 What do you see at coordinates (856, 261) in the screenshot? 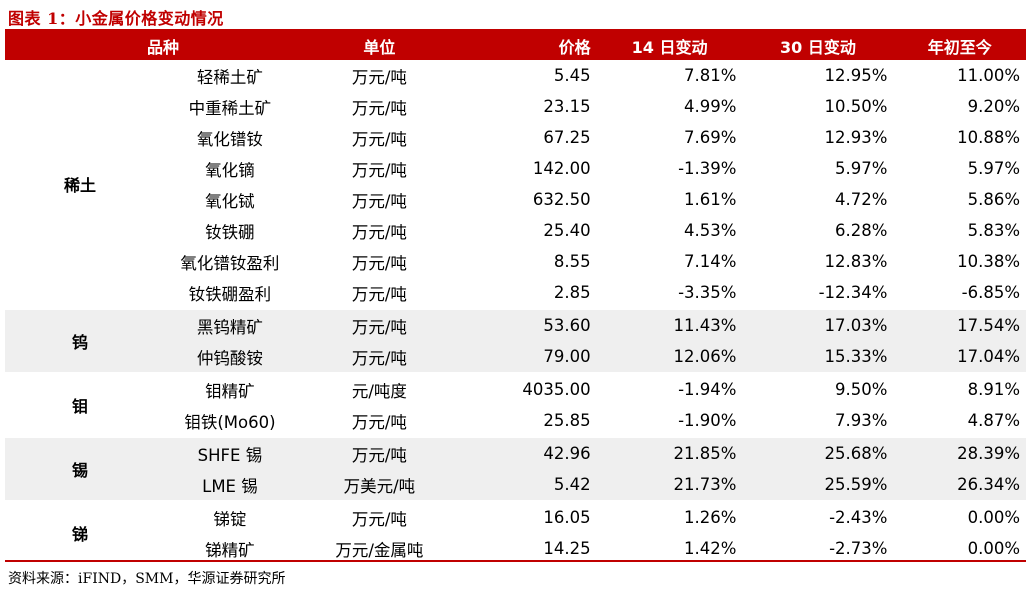
I see `change-30d-cell: 12.83%` at bounding box center [856, 261].